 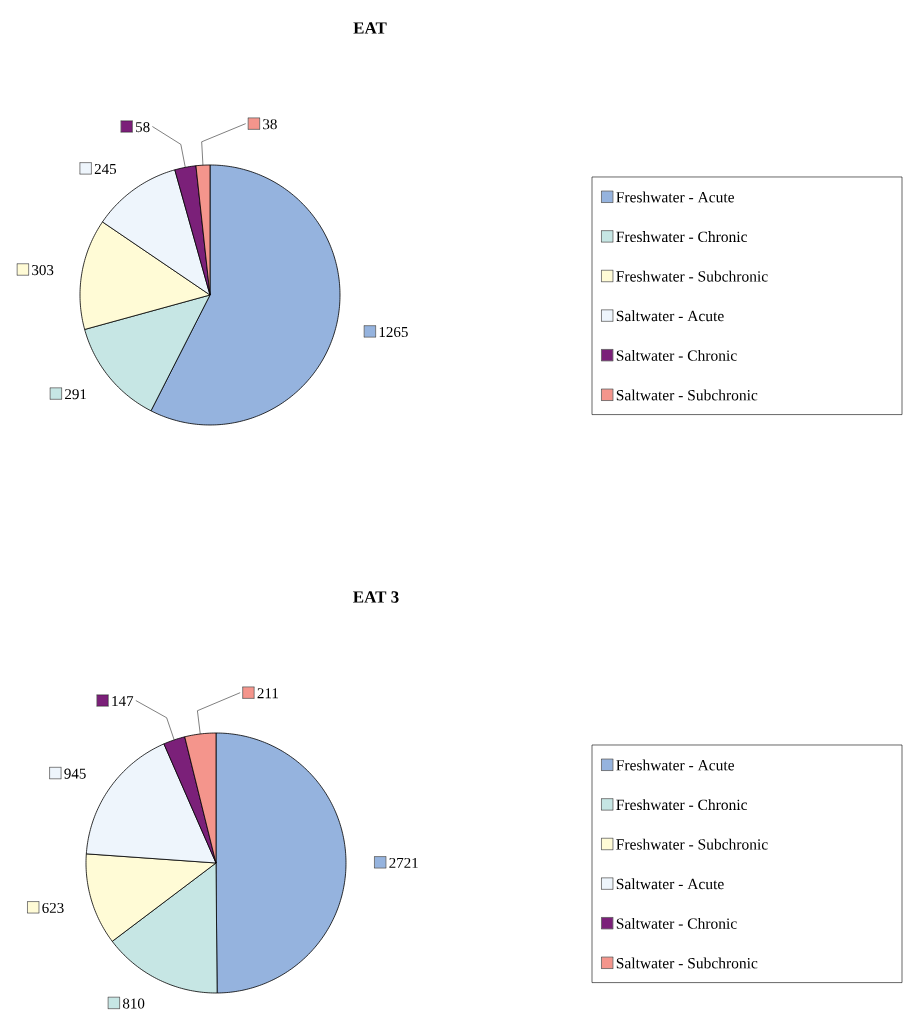 What do you see at coordinates (43, 270) in the screenshot?
I see `data-label: 303` at bounding box center [43, 270].